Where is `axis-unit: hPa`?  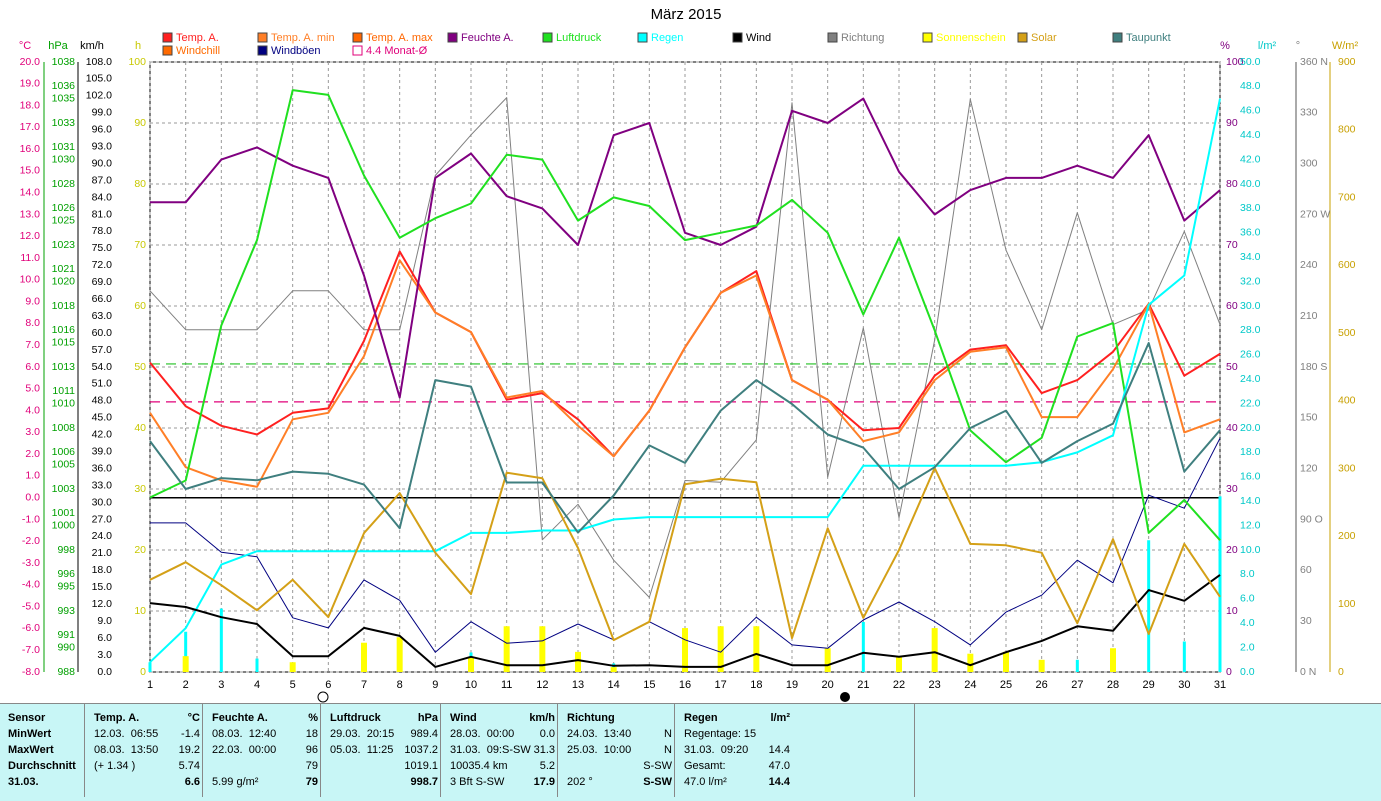 axis-unit: hPa is located at coordinates (58, 46).